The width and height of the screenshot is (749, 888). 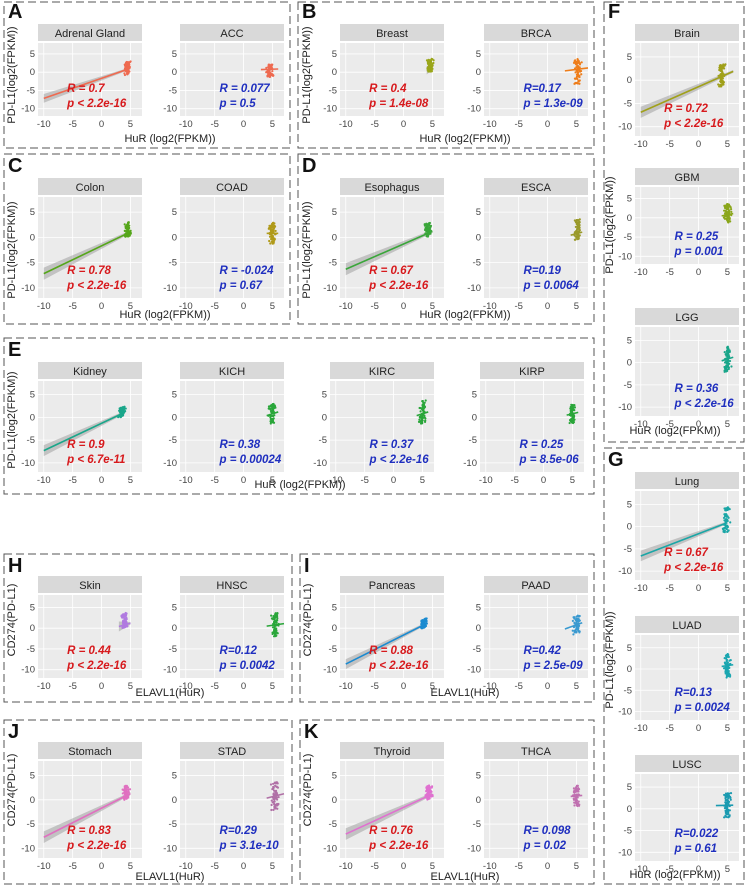 What do you see at coordinates (391, 271) in the screenshot?
I see `correlation-r: R = 0.67` at bounding box center [391, 271].